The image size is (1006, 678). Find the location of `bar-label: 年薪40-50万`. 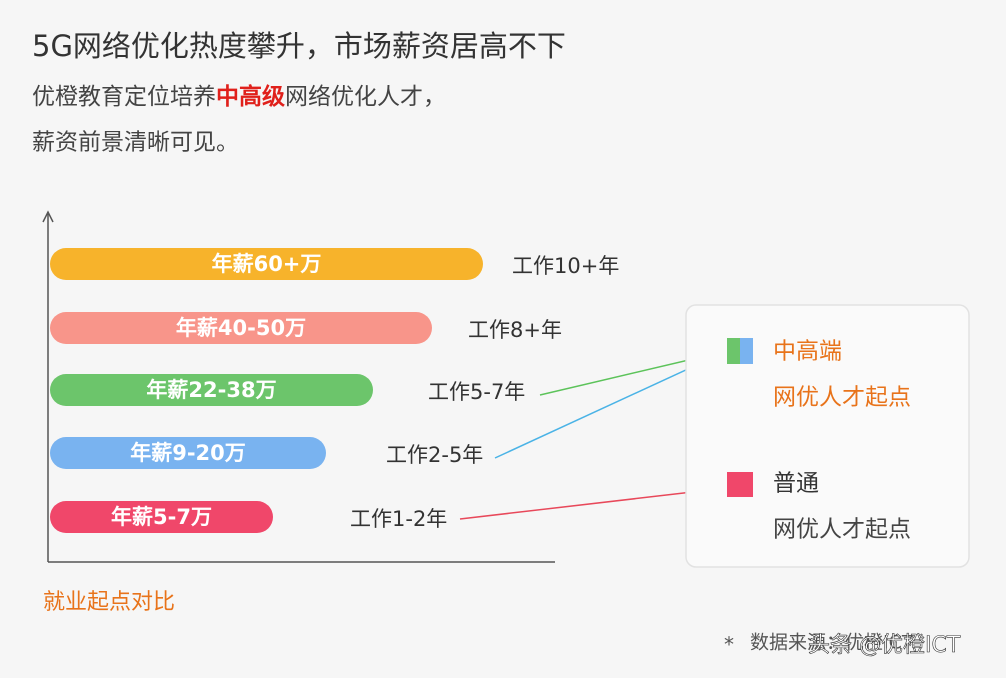

bar-label: 年薪40-50万 is located at coordinates (241, 328).